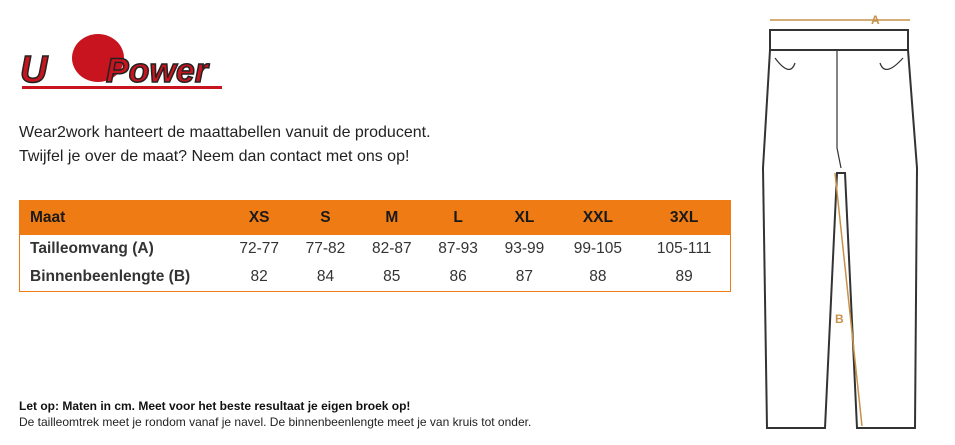  Describe the element at coordinates (684, 217) in the screenshot. I see `header-cell: 3XL` at that location.